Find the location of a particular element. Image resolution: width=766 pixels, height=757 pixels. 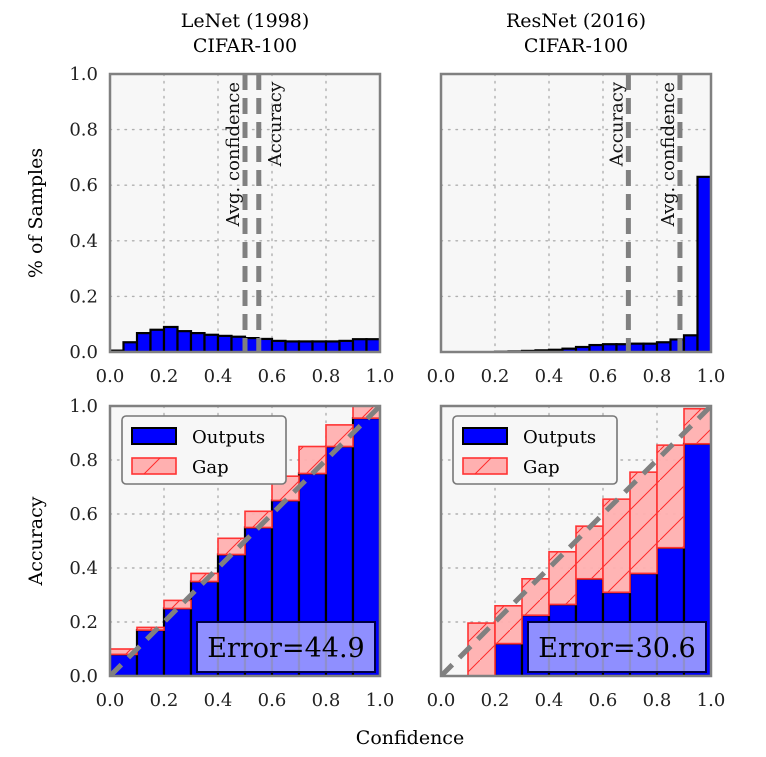

xlabel-confidence: Confidence is located at coordinates (410, 738).